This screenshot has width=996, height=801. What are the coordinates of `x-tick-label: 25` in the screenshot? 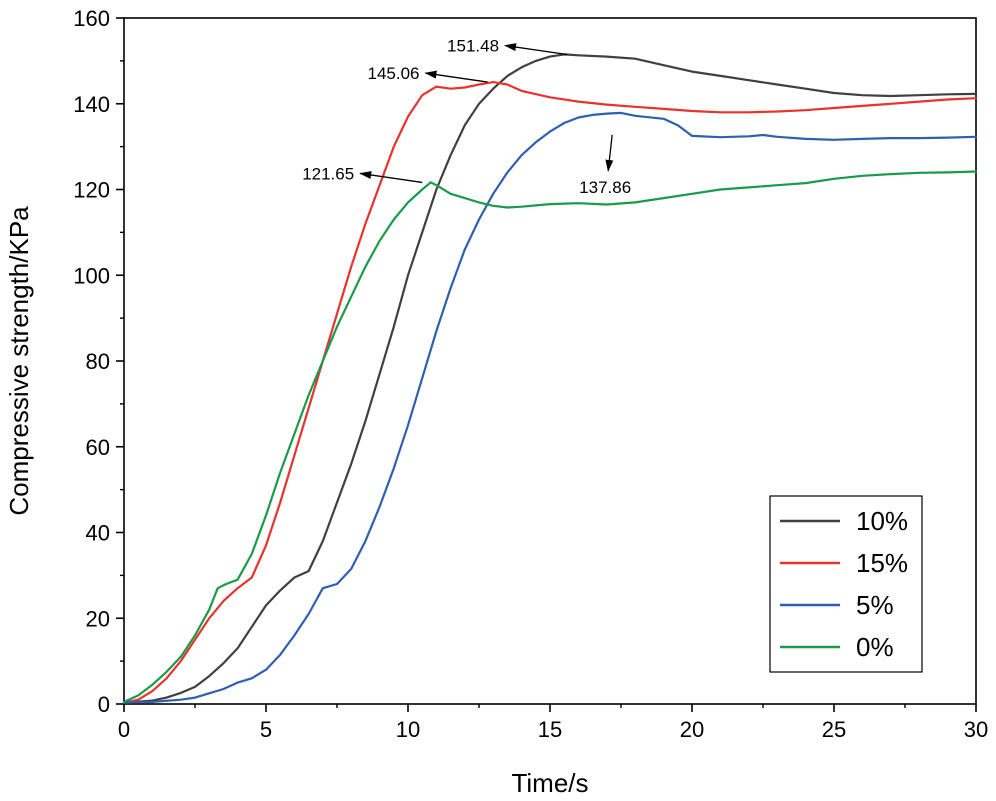 It's located at (834, 729).